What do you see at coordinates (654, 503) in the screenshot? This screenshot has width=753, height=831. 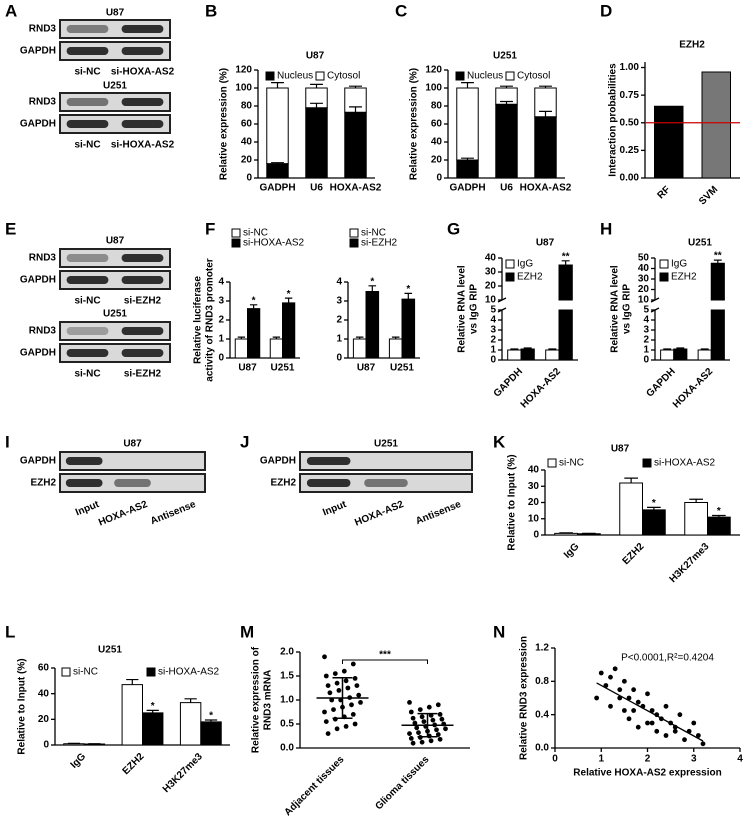 I see `significance: *` at bounding box center [654, 503].